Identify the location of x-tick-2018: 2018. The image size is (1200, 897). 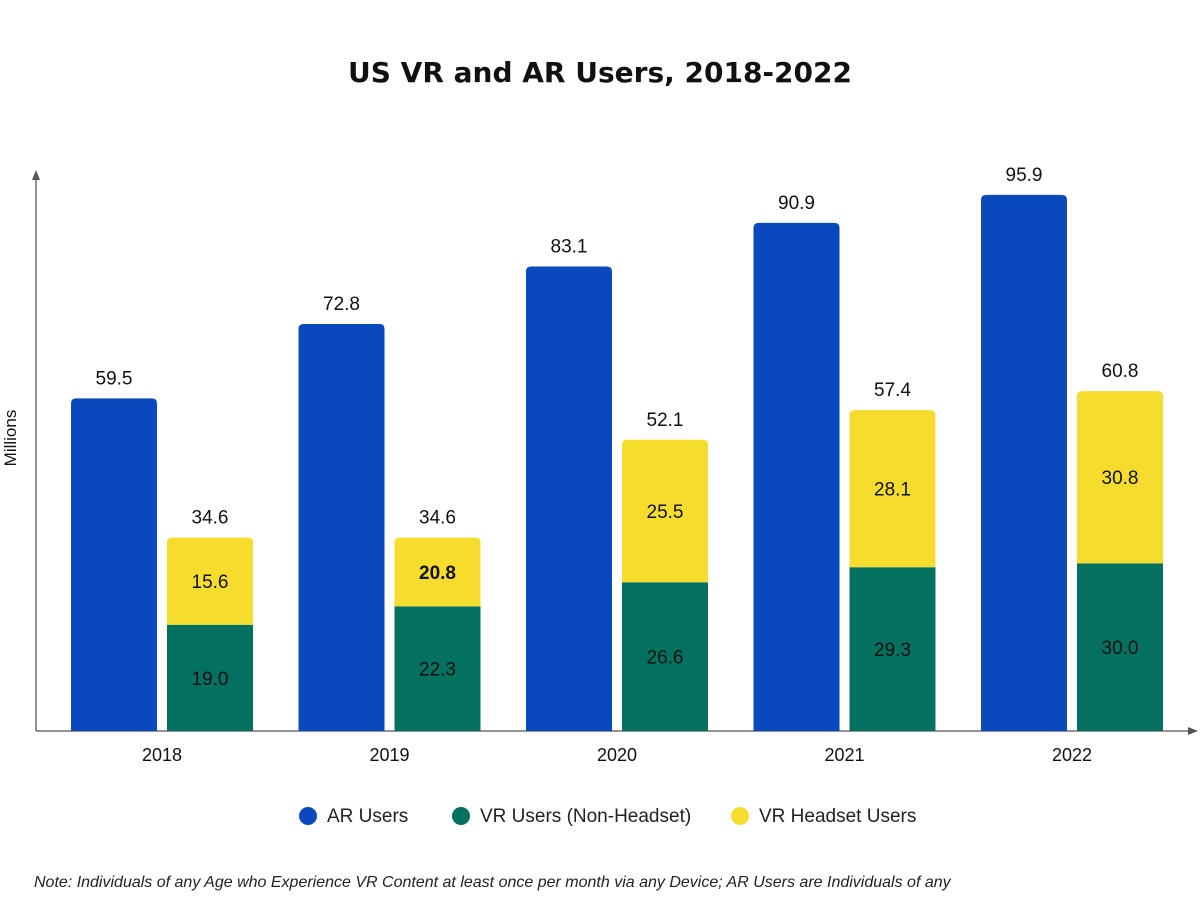
(162, 755).